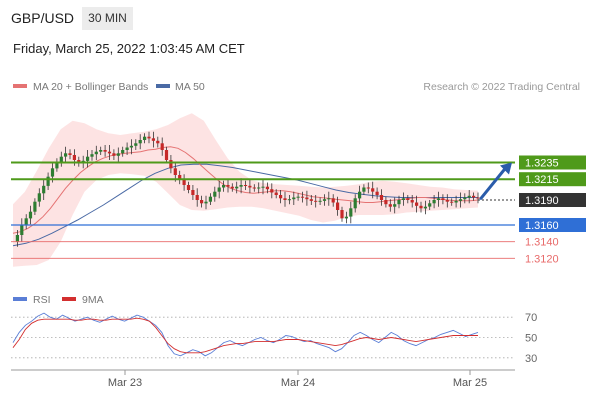 This screenshot has height=400, width=590. What do you see at coordinates (20, 86) in the screenshot?
I see `ma20-legend-swatch` at bounding box center [20, 86].